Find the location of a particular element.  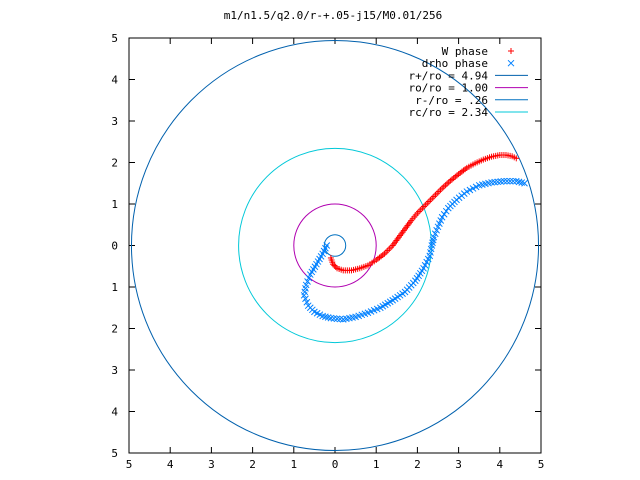

legend-label: r-/ro = .26 is located at coordinates (451, 100).